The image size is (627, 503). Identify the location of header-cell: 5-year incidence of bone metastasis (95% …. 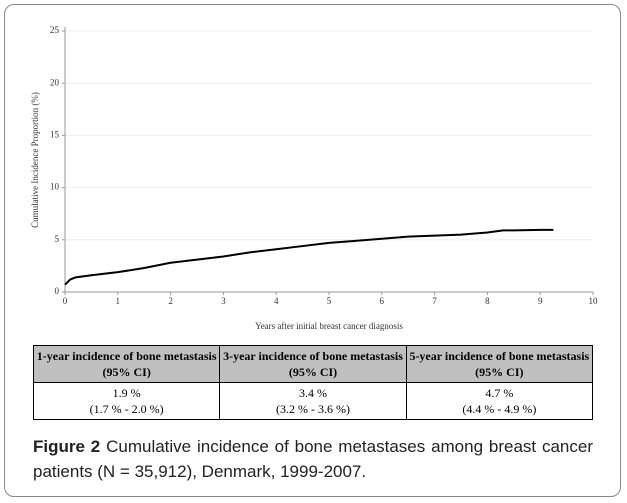
(499, 364).